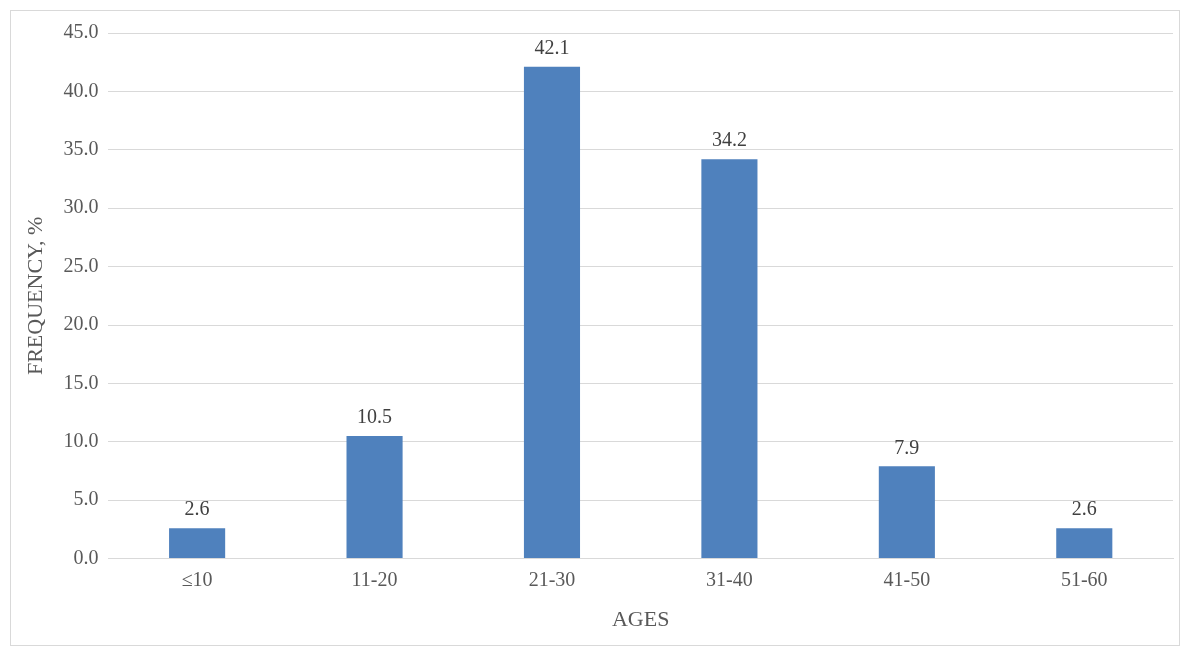 This screenshot has height=658, width=1192. What do you see at coordinates (86, 498) in the screenshot?
I see `y-tick-label: 5.0` at bounding box center [86, 498].